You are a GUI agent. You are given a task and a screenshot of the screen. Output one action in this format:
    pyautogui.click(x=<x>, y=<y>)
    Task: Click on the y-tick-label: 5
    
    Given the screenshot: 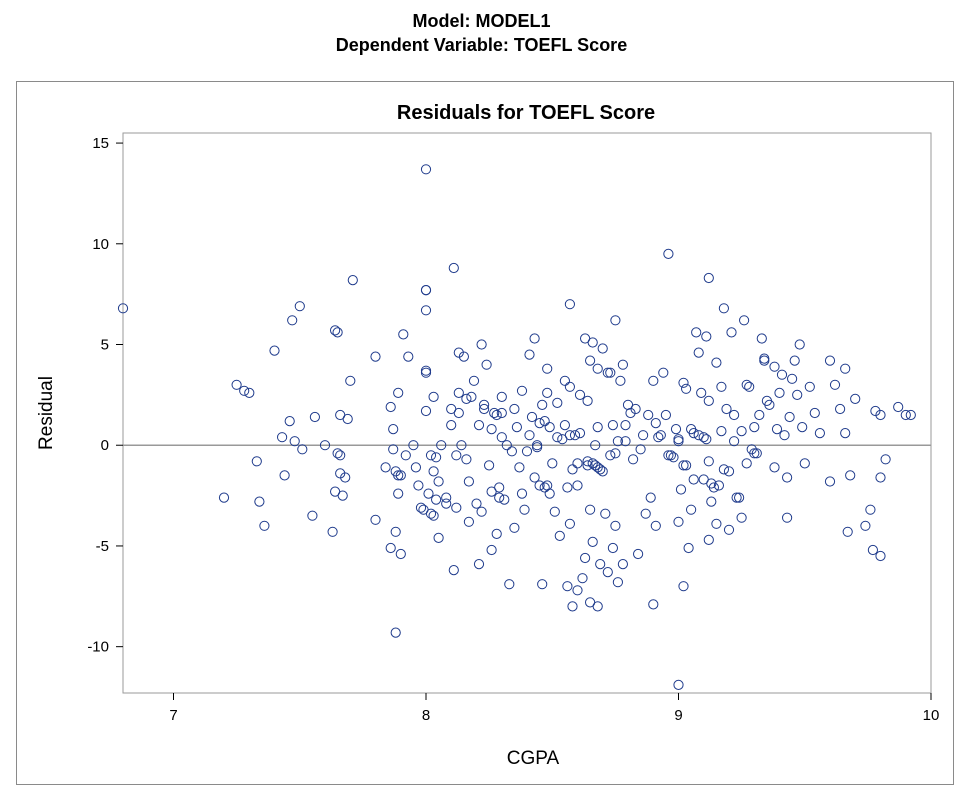 What is the action you would take?
    pyautogui.click(x=105, y=345)
    